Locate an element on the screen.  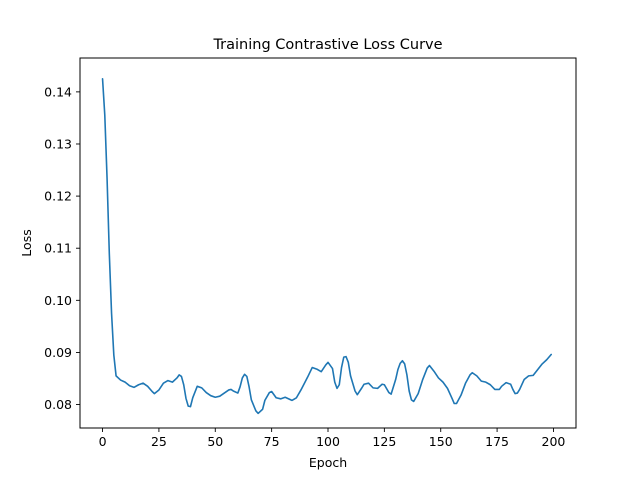
x-tick-label: 0 is located at coordinates (103, 441).